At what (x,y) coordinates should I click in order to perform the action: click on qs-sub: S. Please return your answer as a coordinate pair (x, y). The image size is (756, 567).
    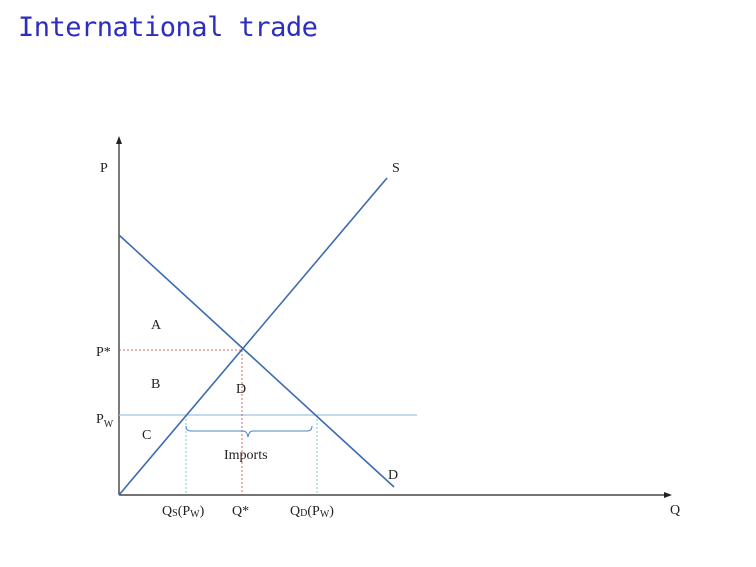
    Looking at the image, I should click on (175, 513).